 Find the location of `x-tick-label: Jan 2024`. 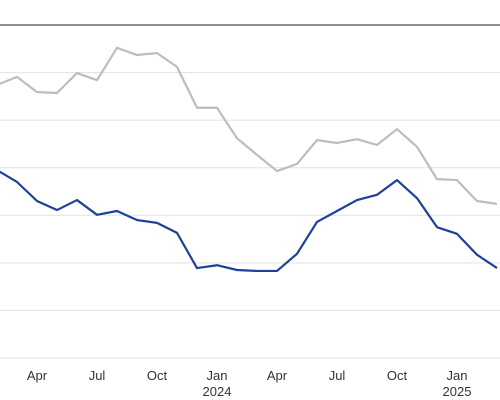

x-tick-label: Jan 2024 is located at coordinates (217, 383).